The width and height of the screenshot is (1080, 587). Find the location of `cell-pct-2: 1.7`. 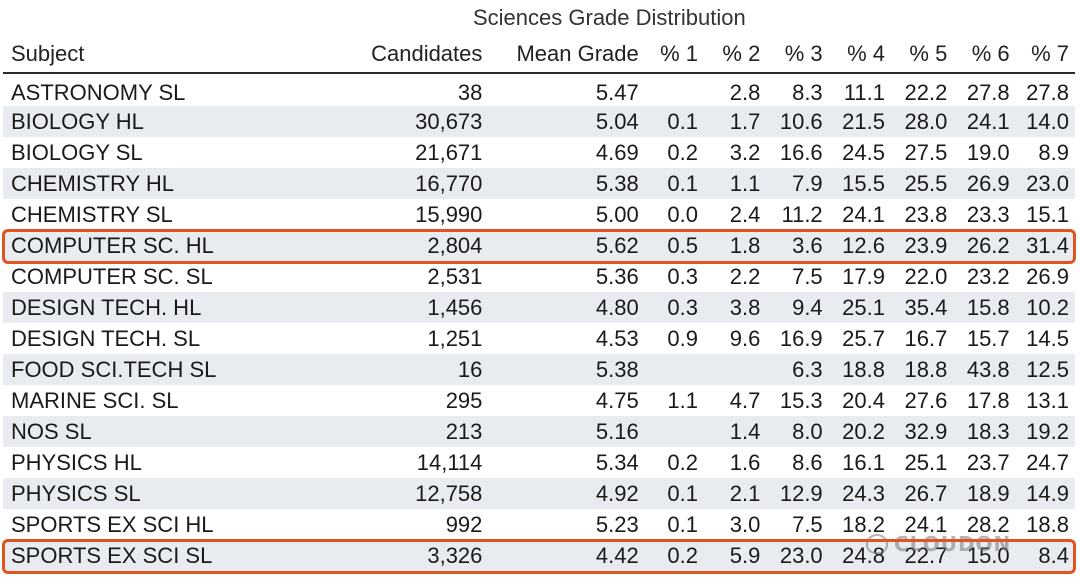

cell-pct-2: 1.7 is located at coordinates (735, 121).